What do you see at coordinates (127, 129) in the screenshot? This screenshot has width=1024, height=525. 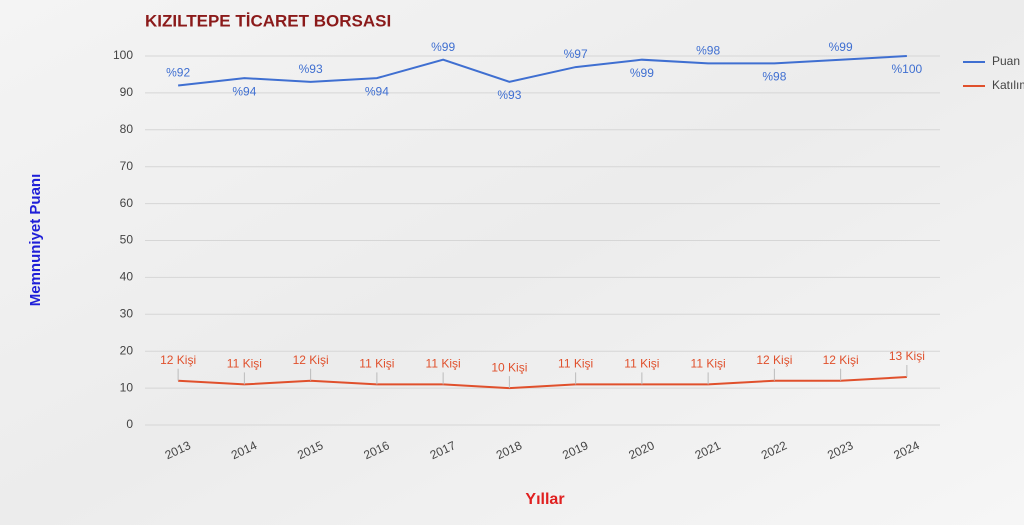 I see `y-tick-label: 80` at bounding box center [127, 129].